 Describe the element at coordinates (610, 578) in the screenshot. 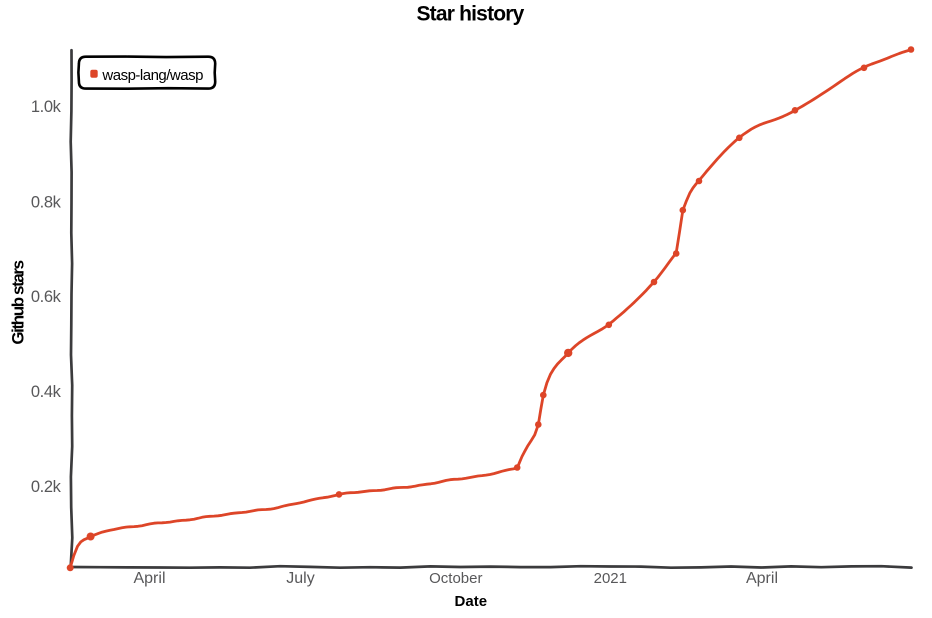

I see `svg-text: 2021` at that location.